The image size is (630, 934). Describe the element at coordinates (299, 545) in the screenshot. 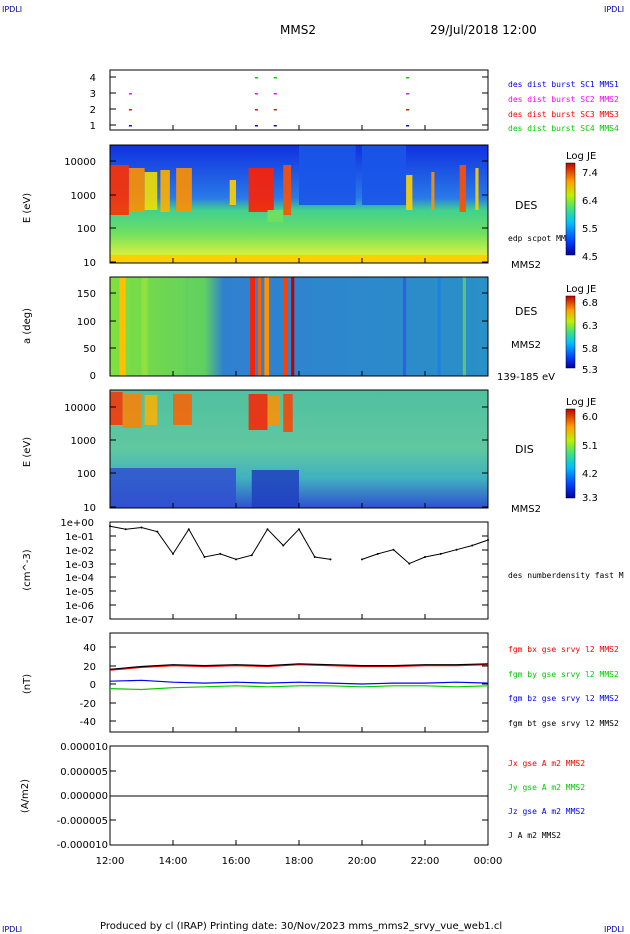

I see `density-series` at that location.